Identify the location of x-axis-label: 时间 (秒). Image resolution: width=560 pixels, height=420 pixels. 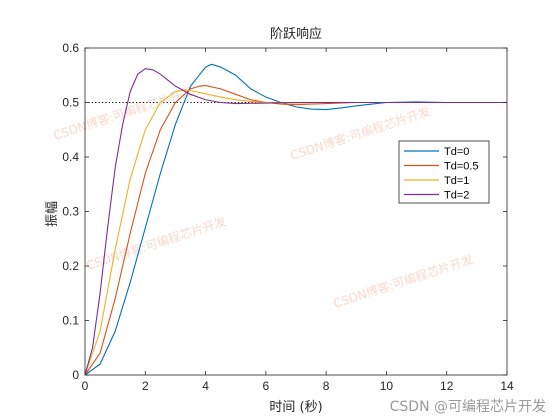
(295, 407).